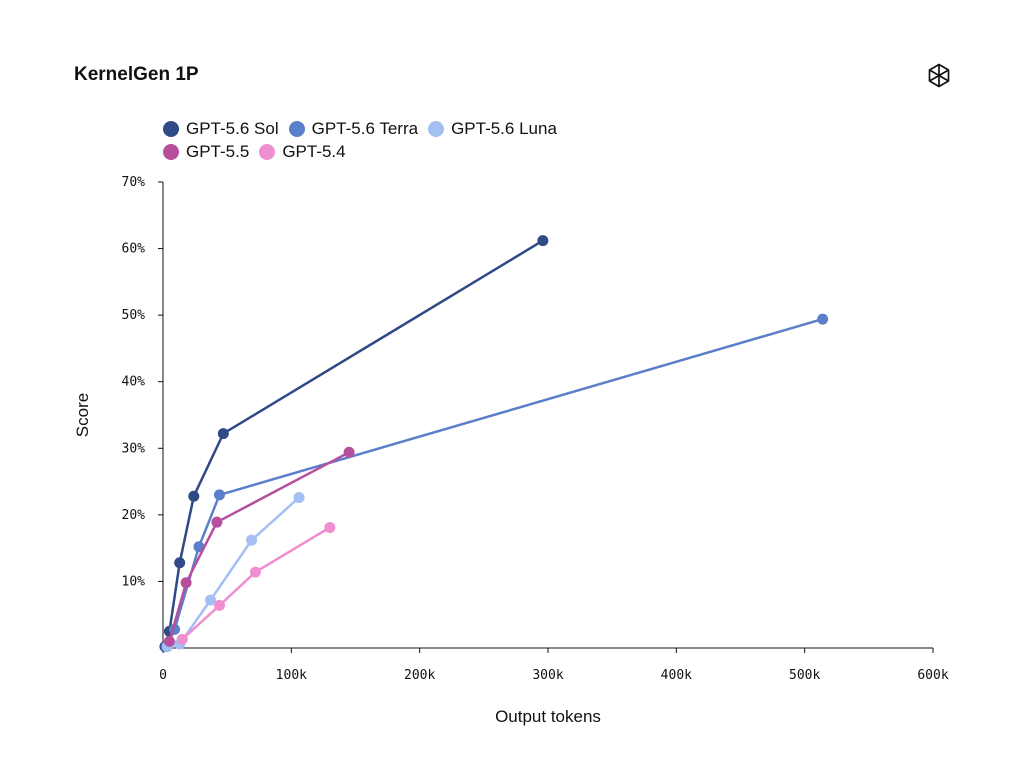  I want to click on x-tick-label: 100k, so click(291, 675).